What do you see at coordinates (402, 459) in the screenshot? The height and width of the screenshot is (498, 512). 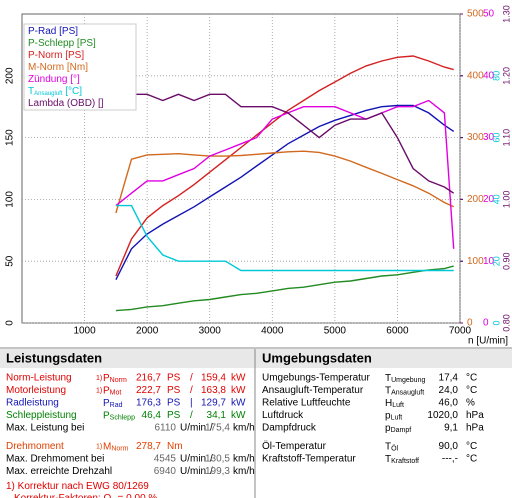 I see `env-symbol: TKraftstoff` at bounding box center [402, 459].